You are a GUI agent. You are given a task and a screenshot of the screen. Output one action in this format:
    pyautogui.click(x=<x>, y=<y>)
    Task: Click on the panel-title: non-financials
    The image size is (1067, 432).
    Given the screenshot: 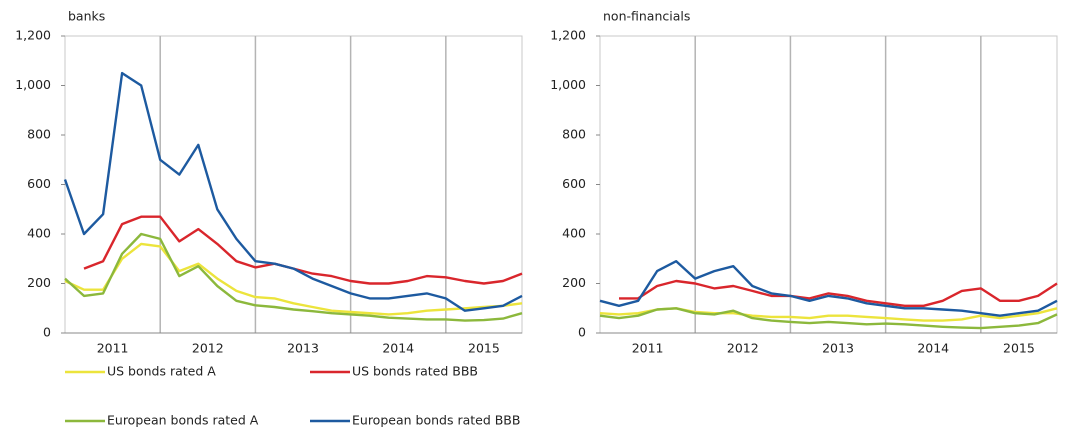 What is the action you would take?
    pyautogui.click(x=646, y=16)
    